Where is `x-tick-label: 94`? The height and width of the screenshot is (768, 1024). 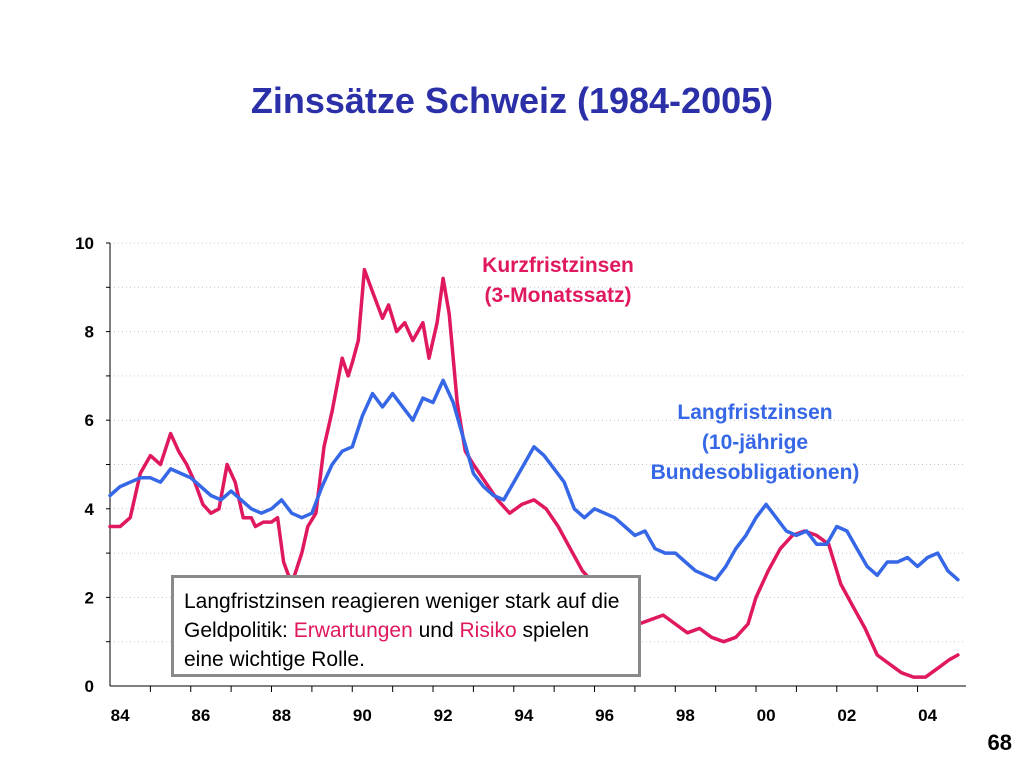
x-tick-label: 94 is located at coordinates (523, 715).